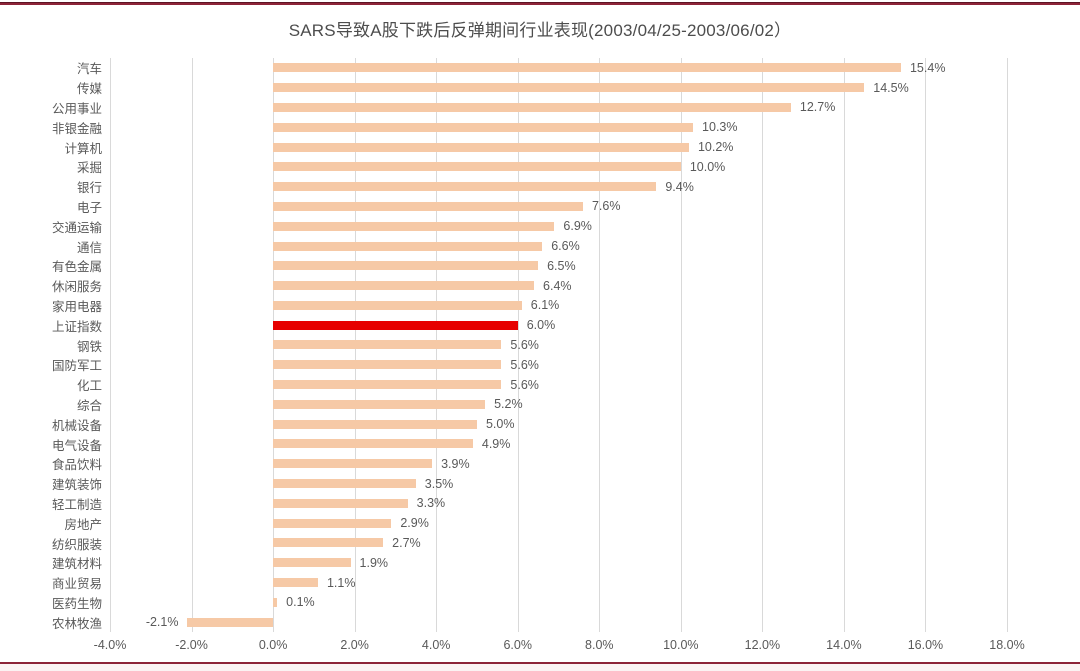  Describe the element at coordinates (844, 645) in the screenshot. I see `x-tick-label: 14.0%` at that location.